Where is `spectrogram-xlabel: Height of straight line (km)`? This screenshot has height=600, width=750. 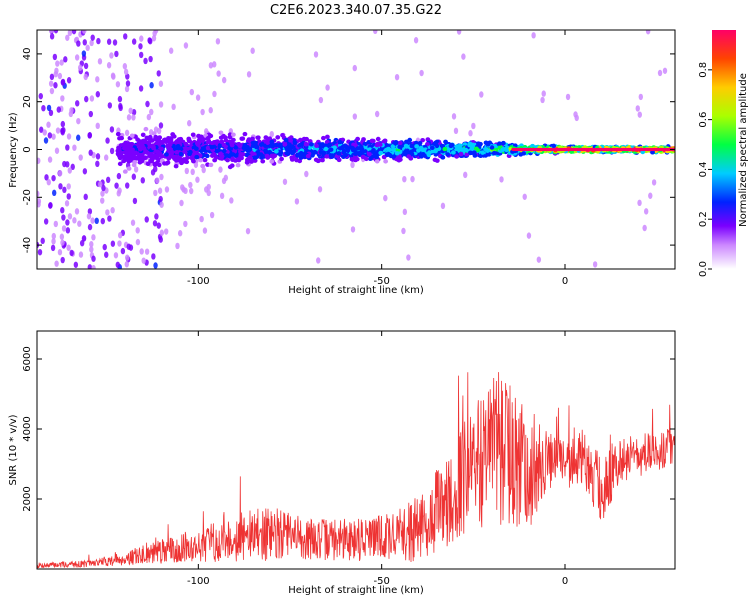
spectrogram-xlabel: Height of straight line (km) is located at coordinates (356, 290).